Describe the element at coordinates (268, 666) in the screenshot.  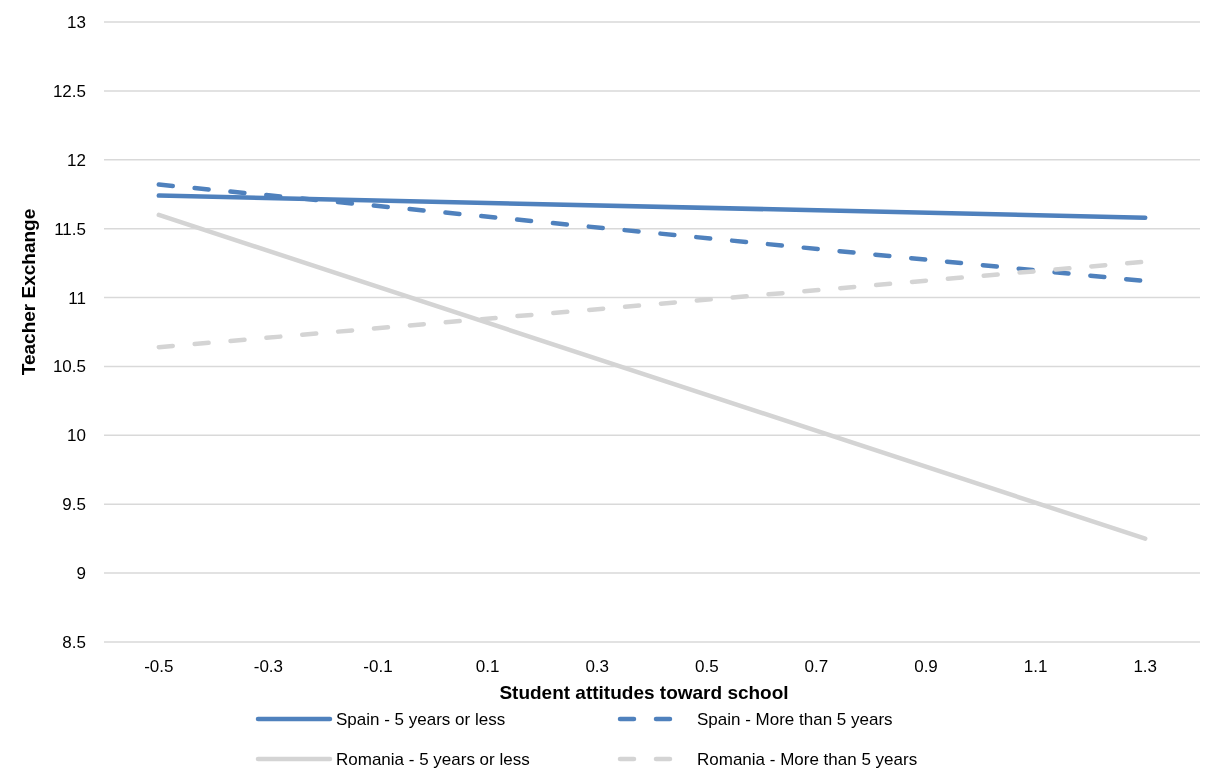
I see `x-tick-label: -0.3` at that location.